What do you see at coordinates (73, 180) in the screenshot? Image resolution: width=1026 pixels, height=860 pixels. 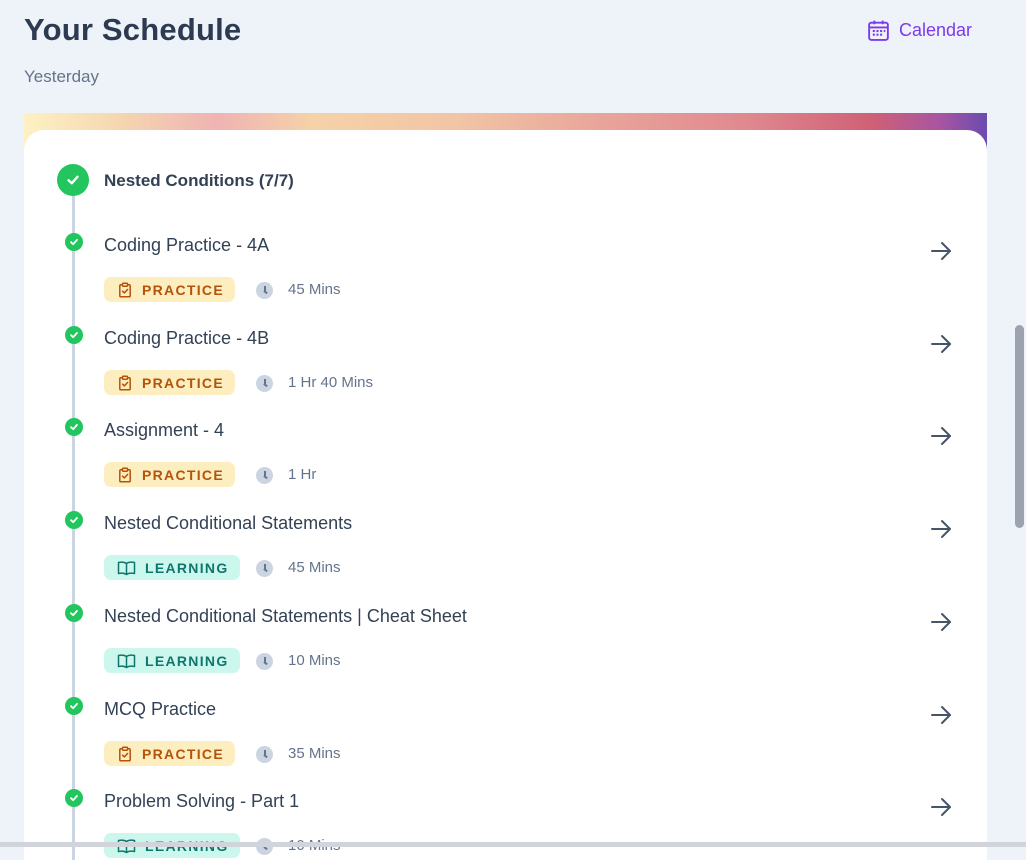 I see `check-circle-icon` at bounding box center [73, 180].